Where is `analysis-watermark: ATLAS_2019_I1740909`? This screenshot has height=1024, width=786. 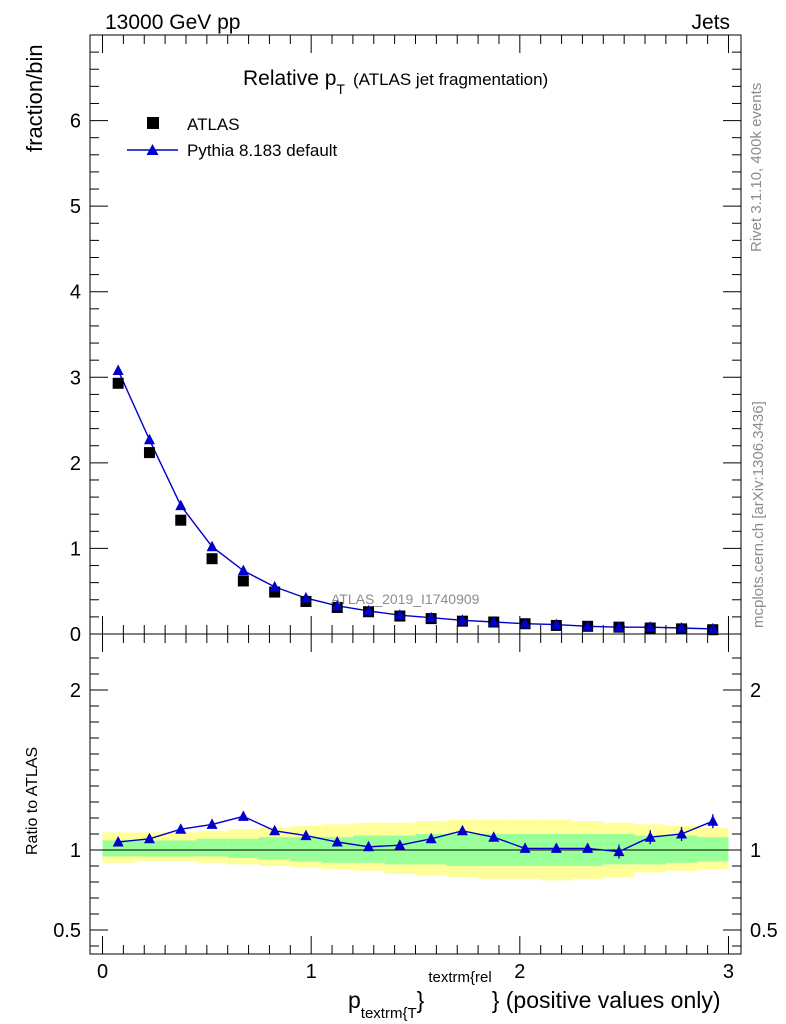
analysis-watermark: ATLAS_2019_I1740909 is located at coordinates (405, 599).